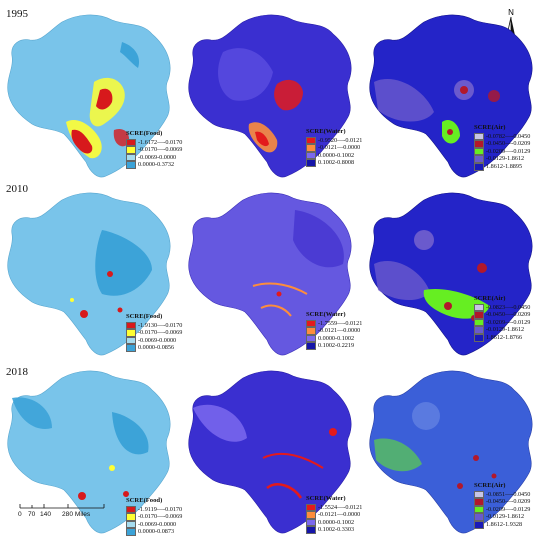 The width and height of the screenshot is (550, 540). I want to click on map-air-2010, so click(451, 274).